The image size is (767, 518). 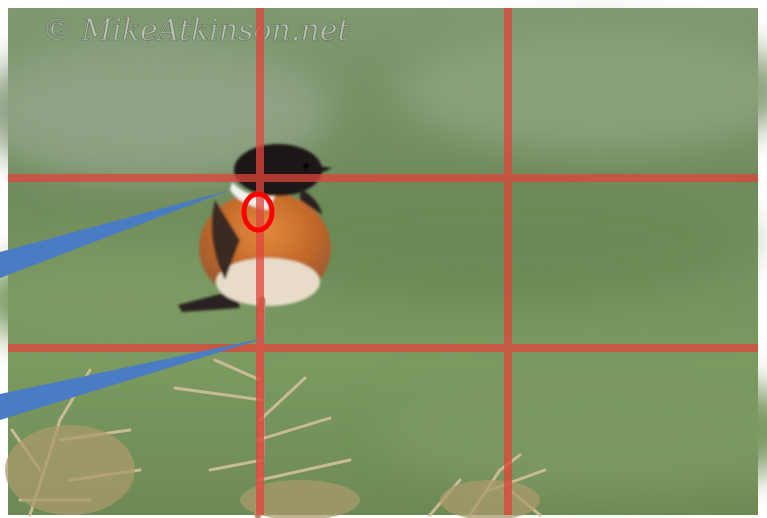 I want to click on focus-circle, so click(x=258, y=212).